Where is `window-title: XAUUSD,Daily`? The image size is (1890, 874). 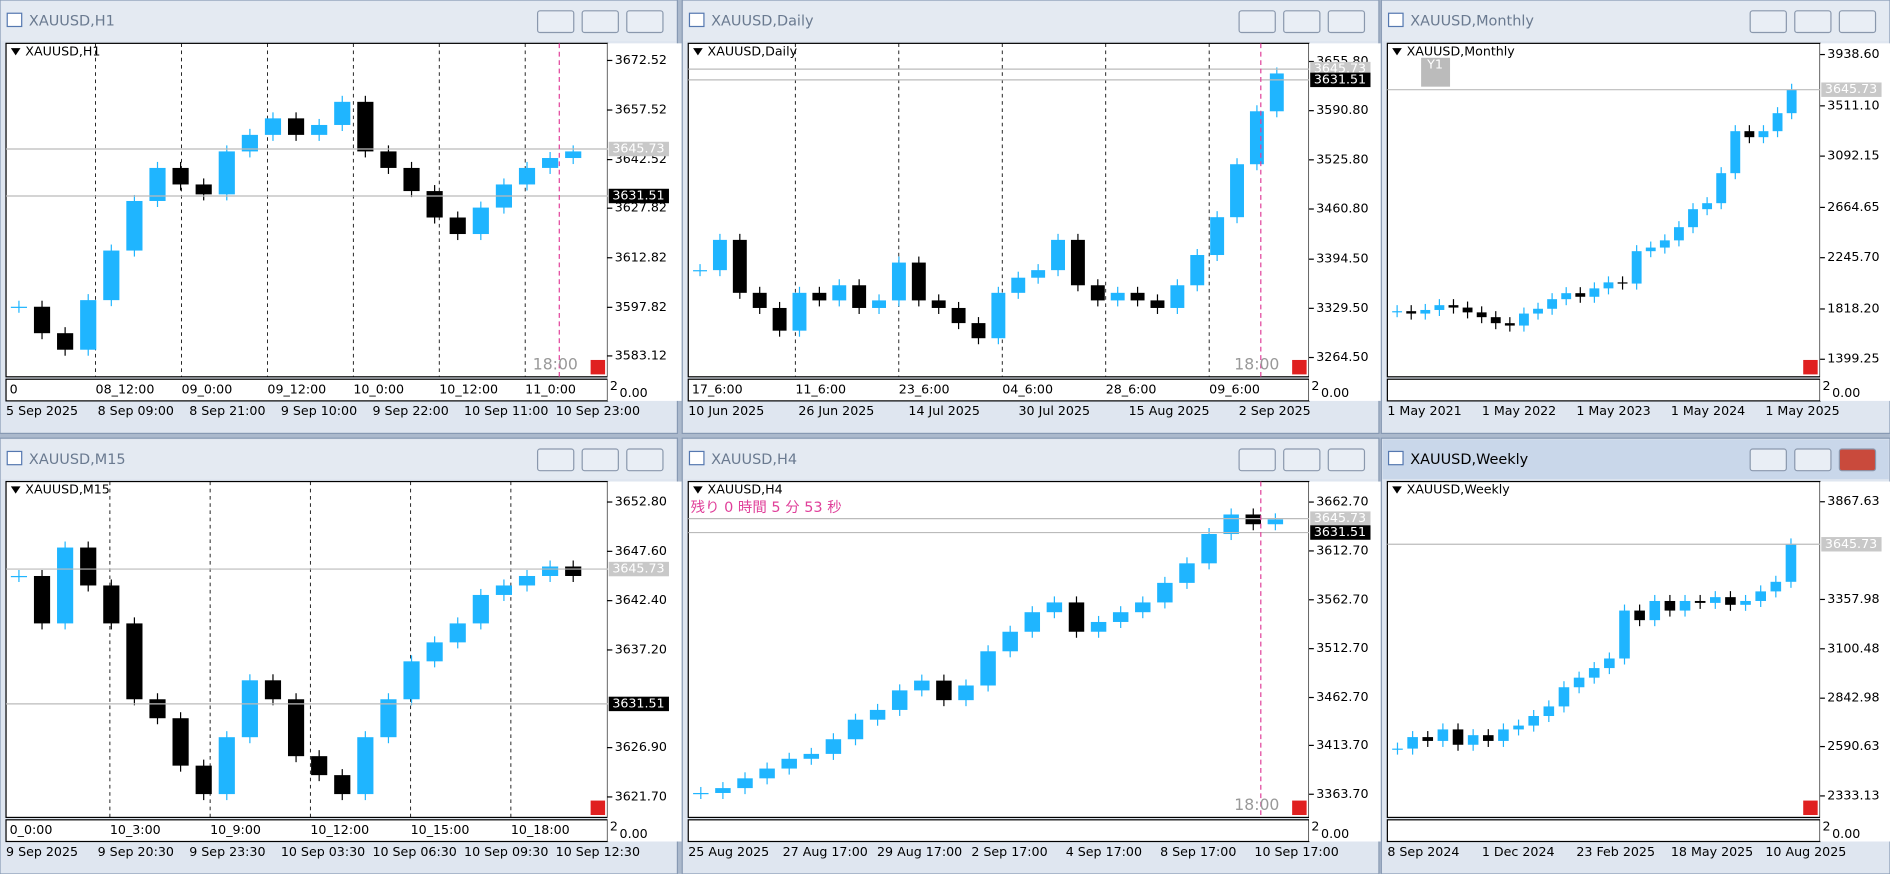
window-title: XAUUSD,Daily is located at coordinates (762, 22).